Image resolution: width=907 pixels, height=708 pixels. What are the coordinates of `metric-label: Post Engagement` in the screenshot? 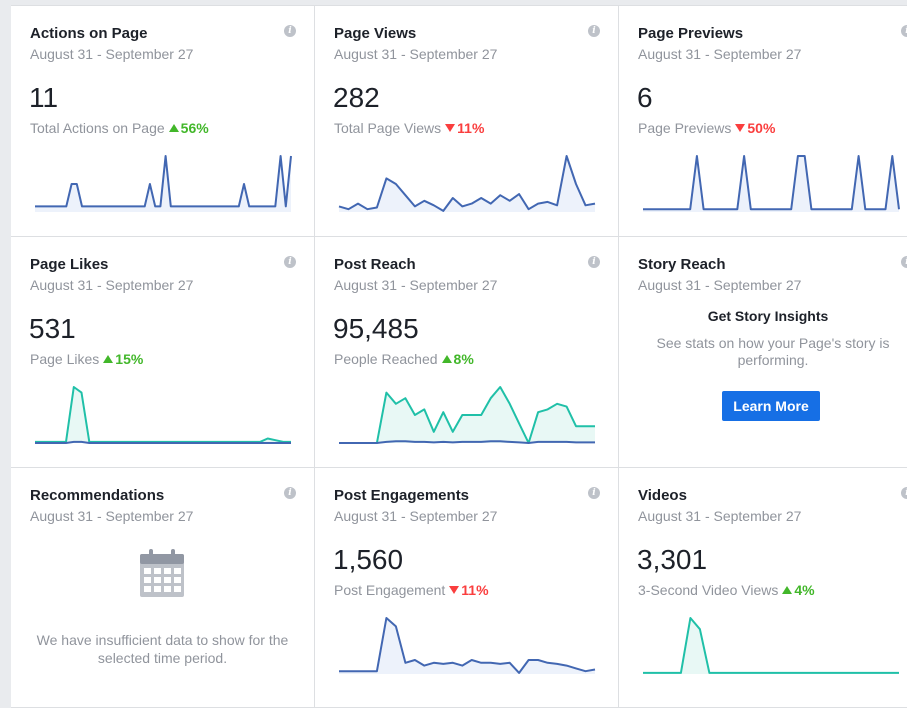 It's located at (390, 590).